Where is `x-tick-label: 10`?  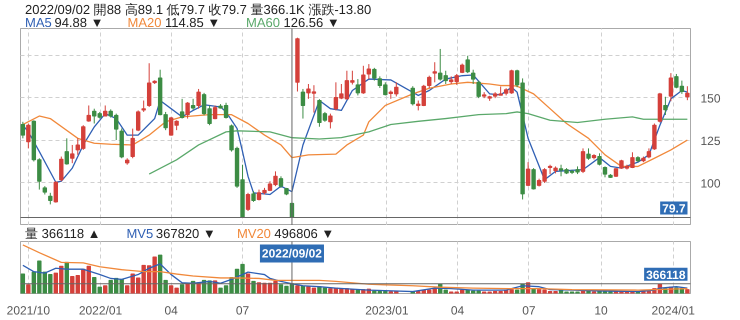
x-tick-label: 10 is located at coordinates (601, 311).